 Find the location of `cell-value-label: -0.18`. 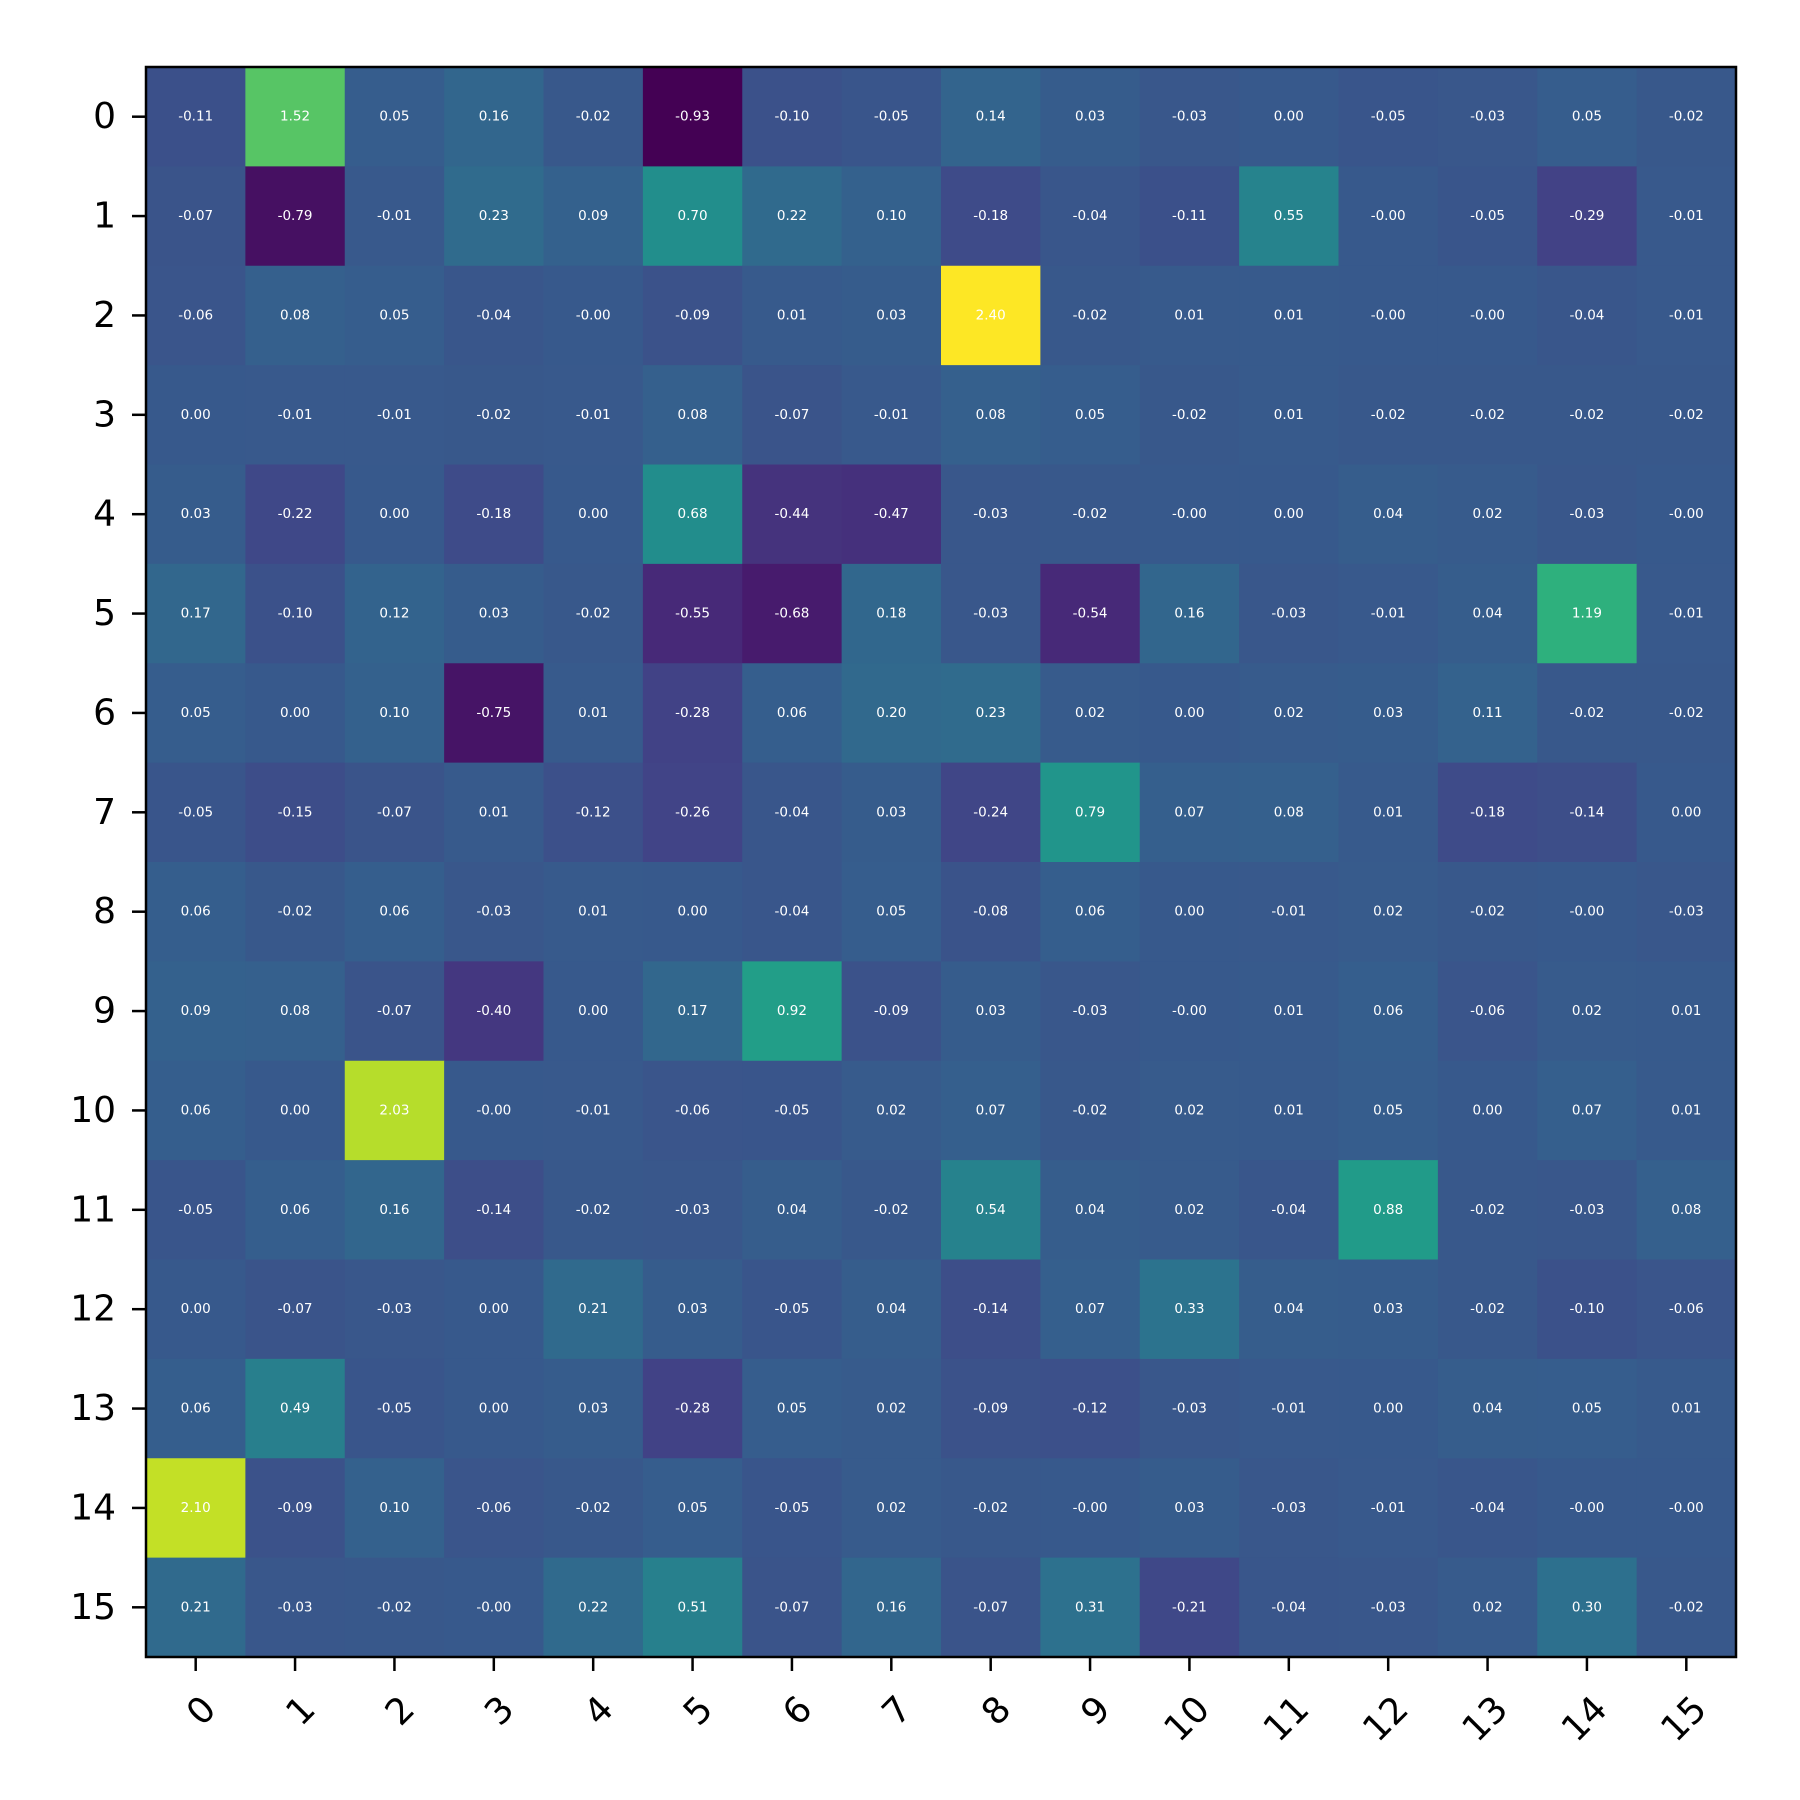

cell-value-label: -0.18 is located at coordinates (493, 514).